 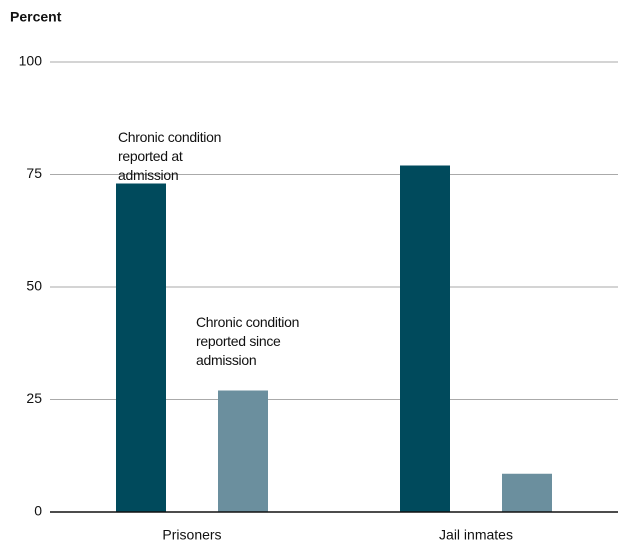 What do you see at coordinates (34, 286) in the screenshot?
I see `y-tick-label: 50` at bounding box center [34, 286].